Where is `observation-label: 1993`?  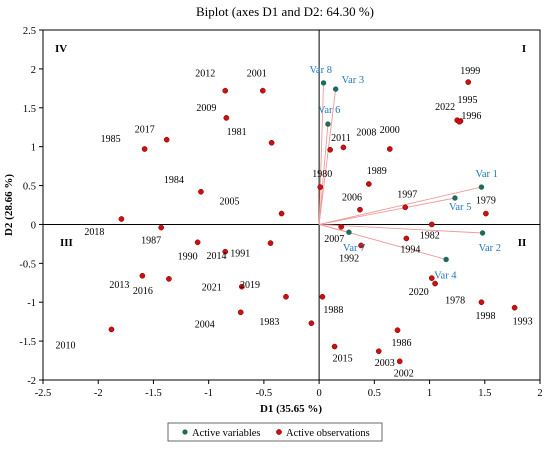 observation-label: 1993 is located at coordinates (523, 322).